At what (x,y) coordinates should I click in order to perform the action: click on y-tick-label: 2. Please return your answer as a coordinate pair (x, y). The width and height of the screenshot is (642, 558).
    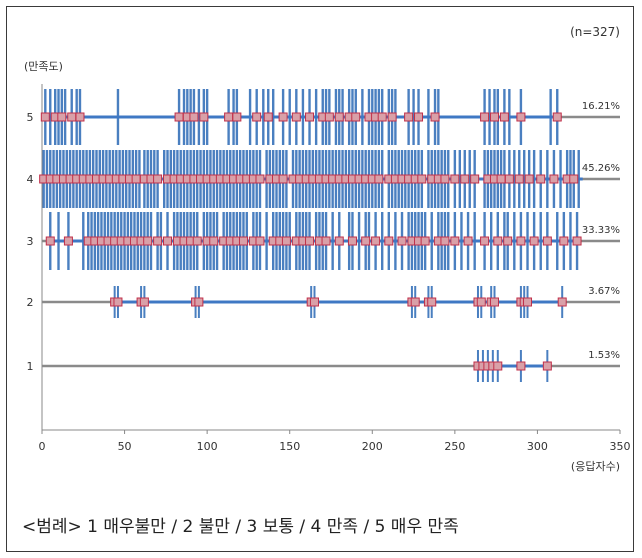
    Looking at the image, I should click on (30, 302).